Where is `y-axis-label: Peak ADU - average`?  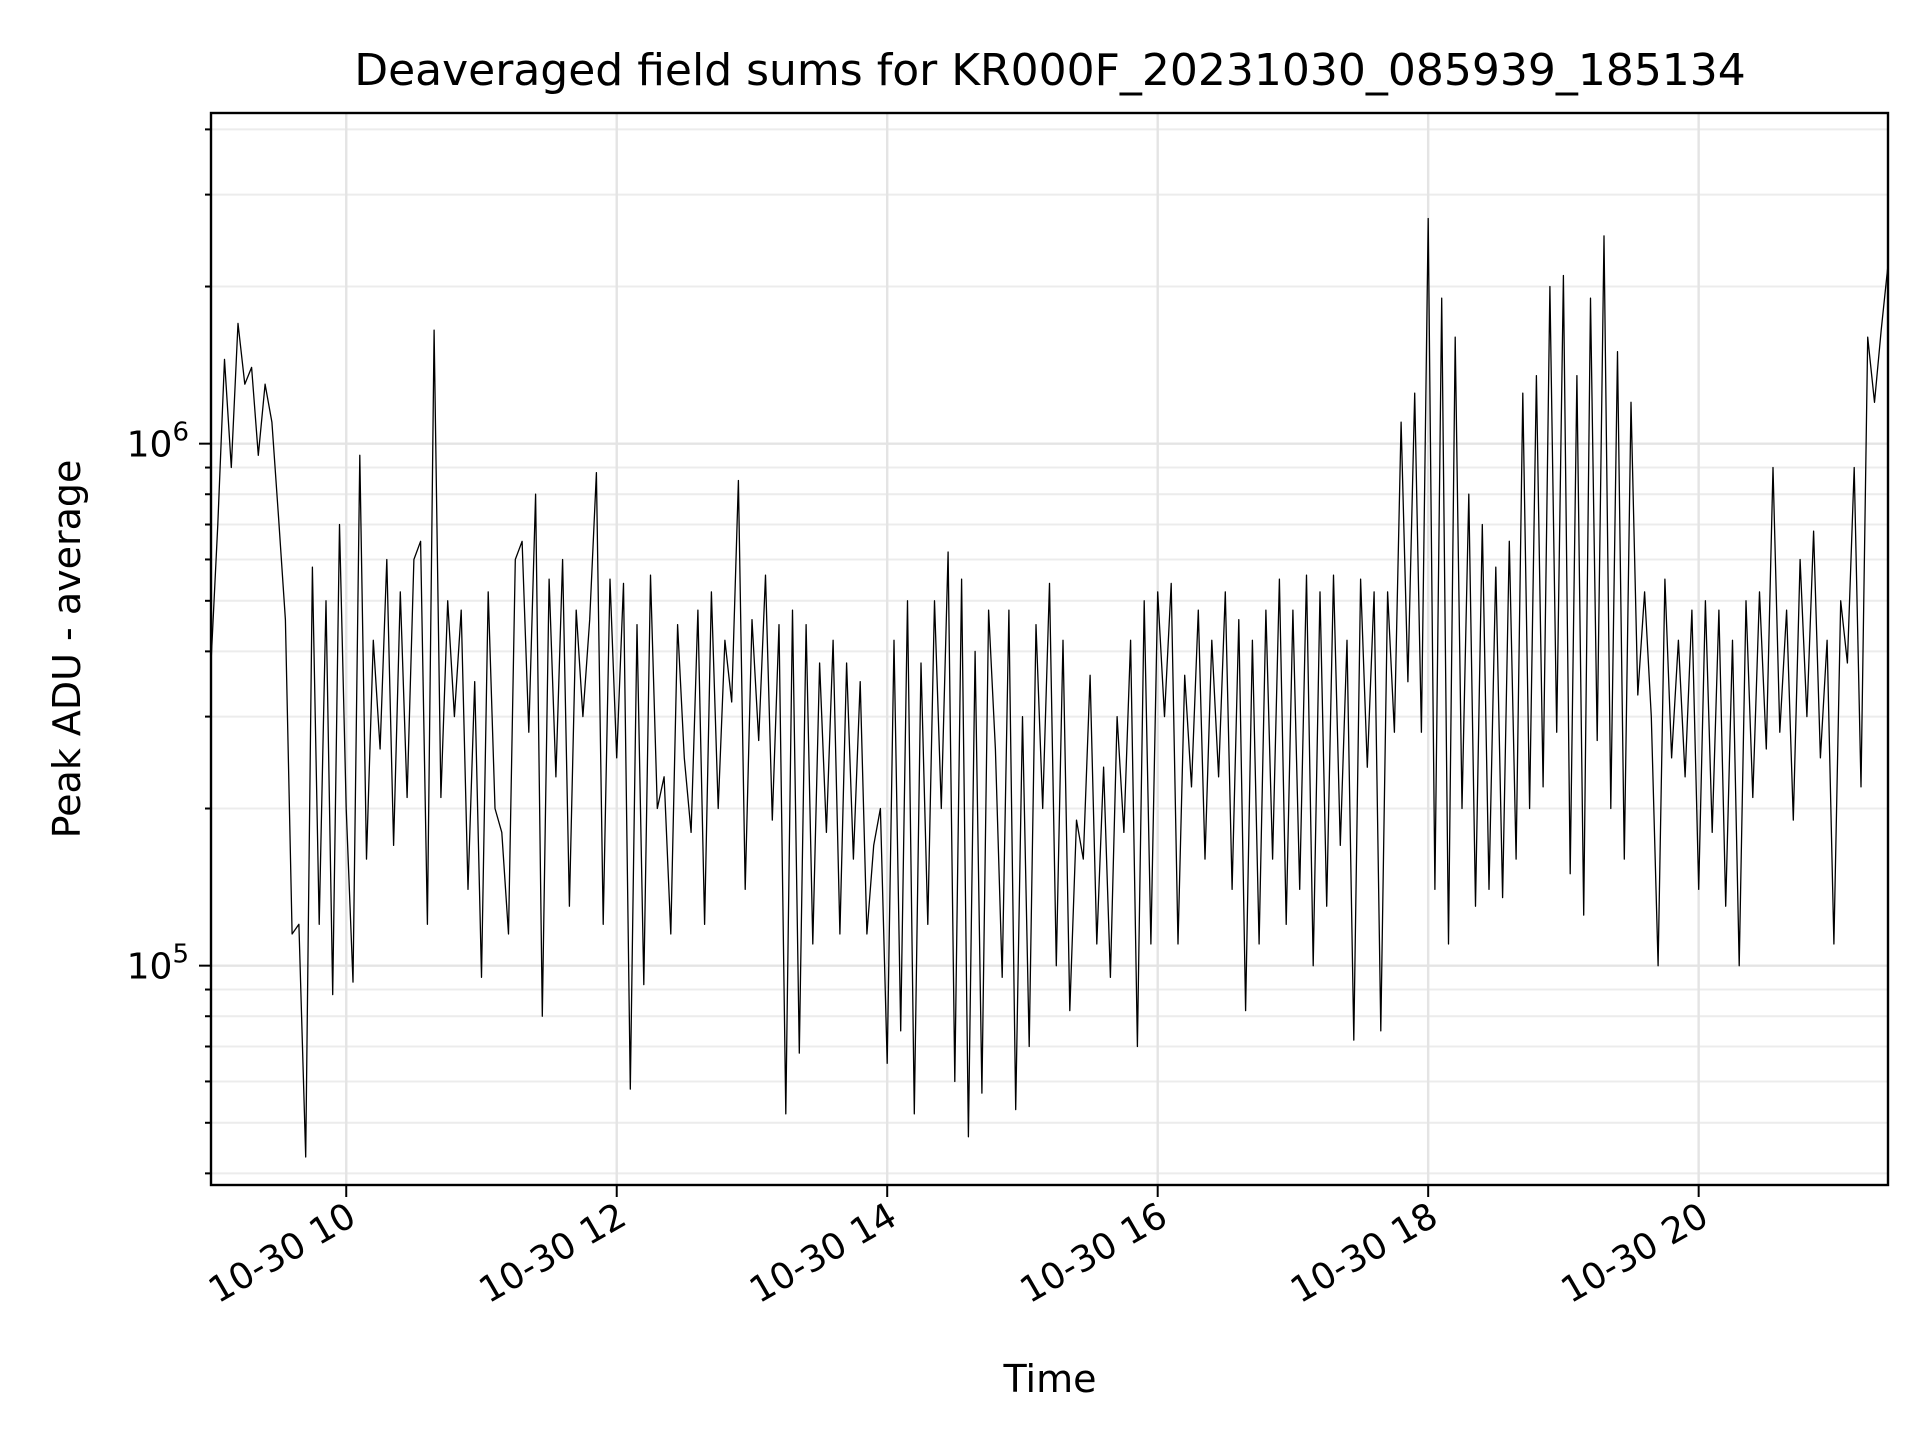 y-axis-label: Peak ADU - average is located at coordinates (67, 649).